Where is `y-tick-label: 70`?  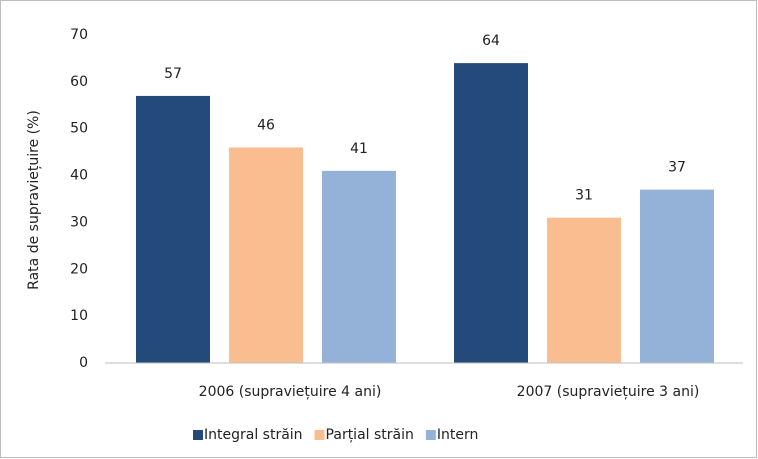 y-tick-label: 70 is located at coordinates (79, 35).